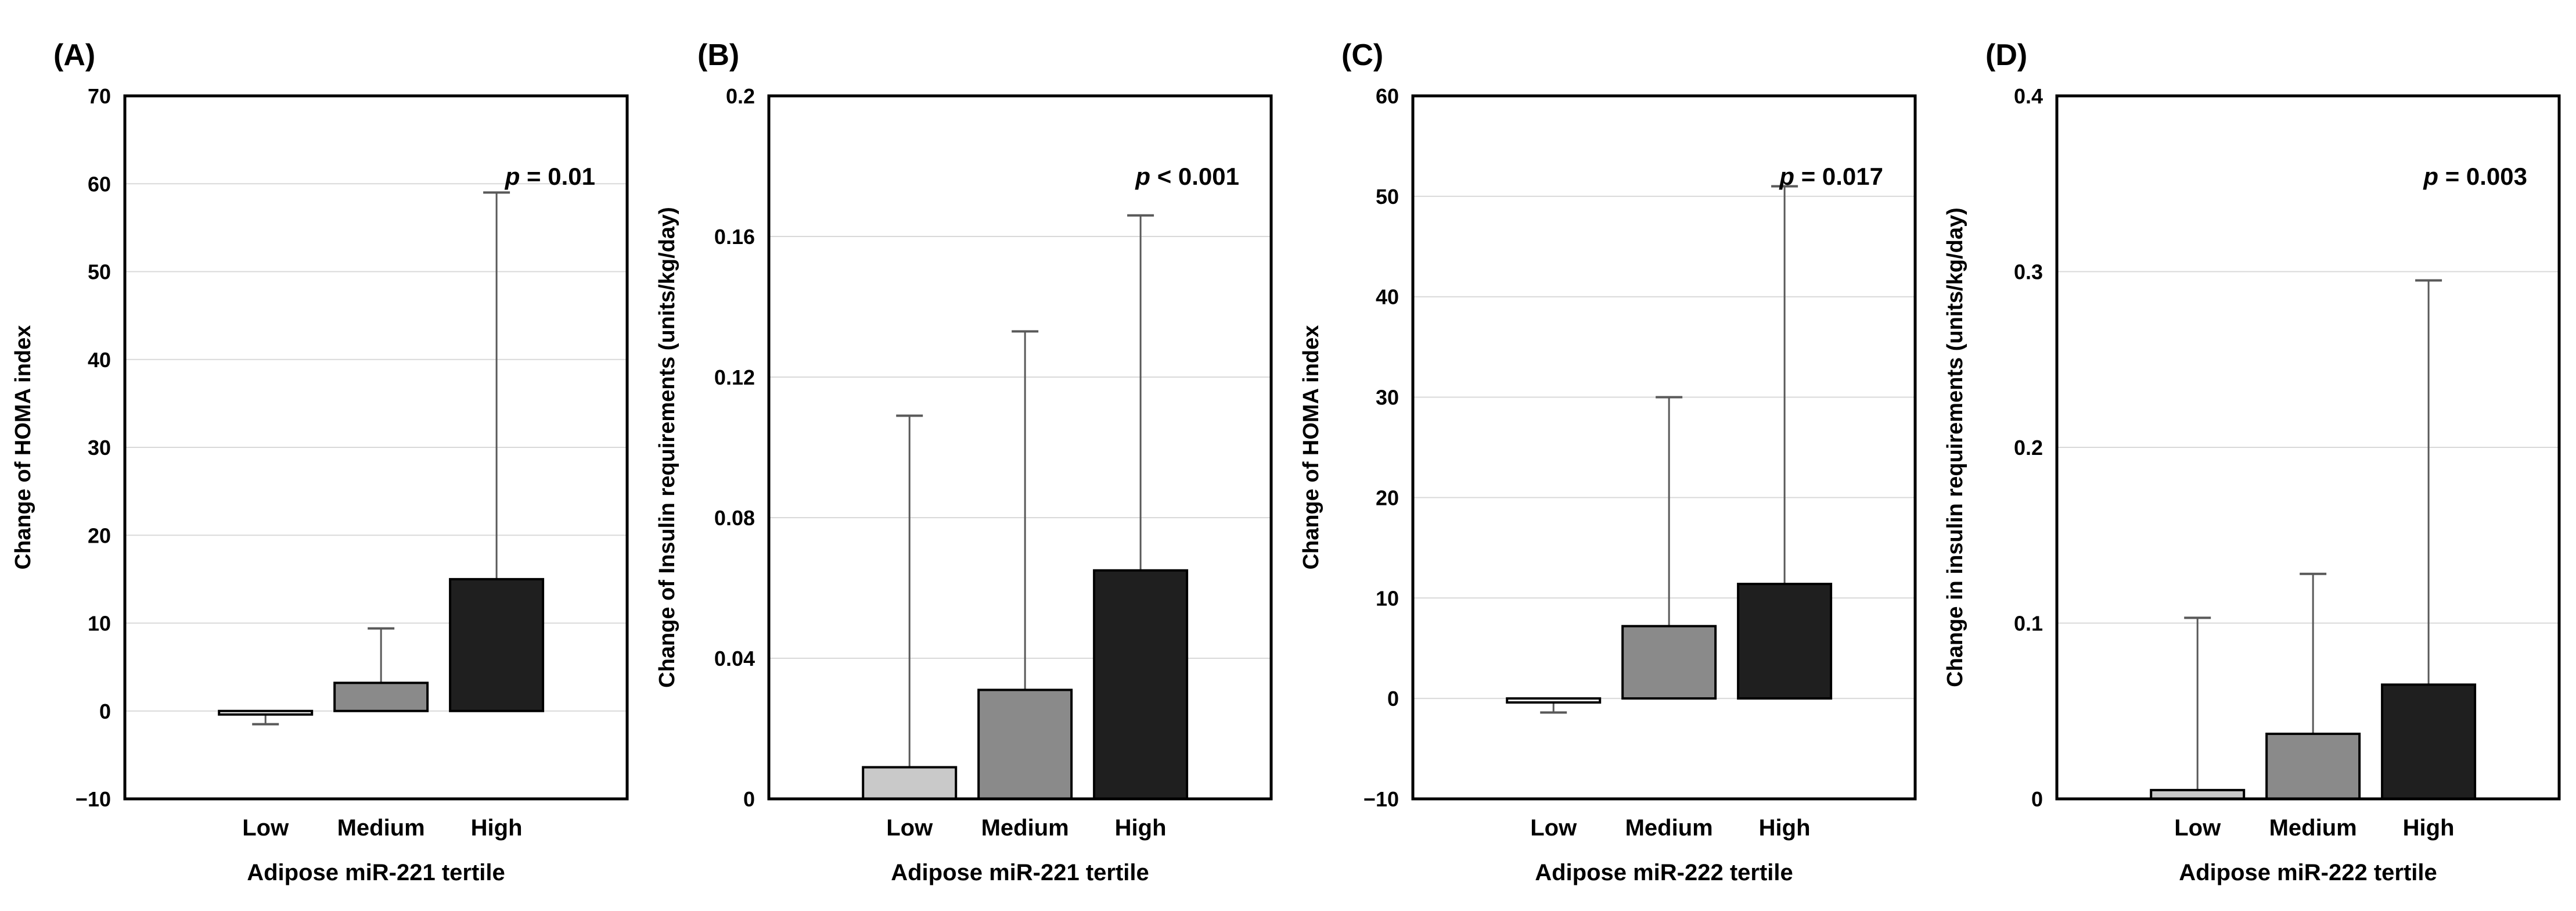 This screenshot has height=911, width=2576. What do you see at coordinates (2028, 96) in the screenshot?
I see `y-tick-label: 0.4` at bounding box center [2028, 96].